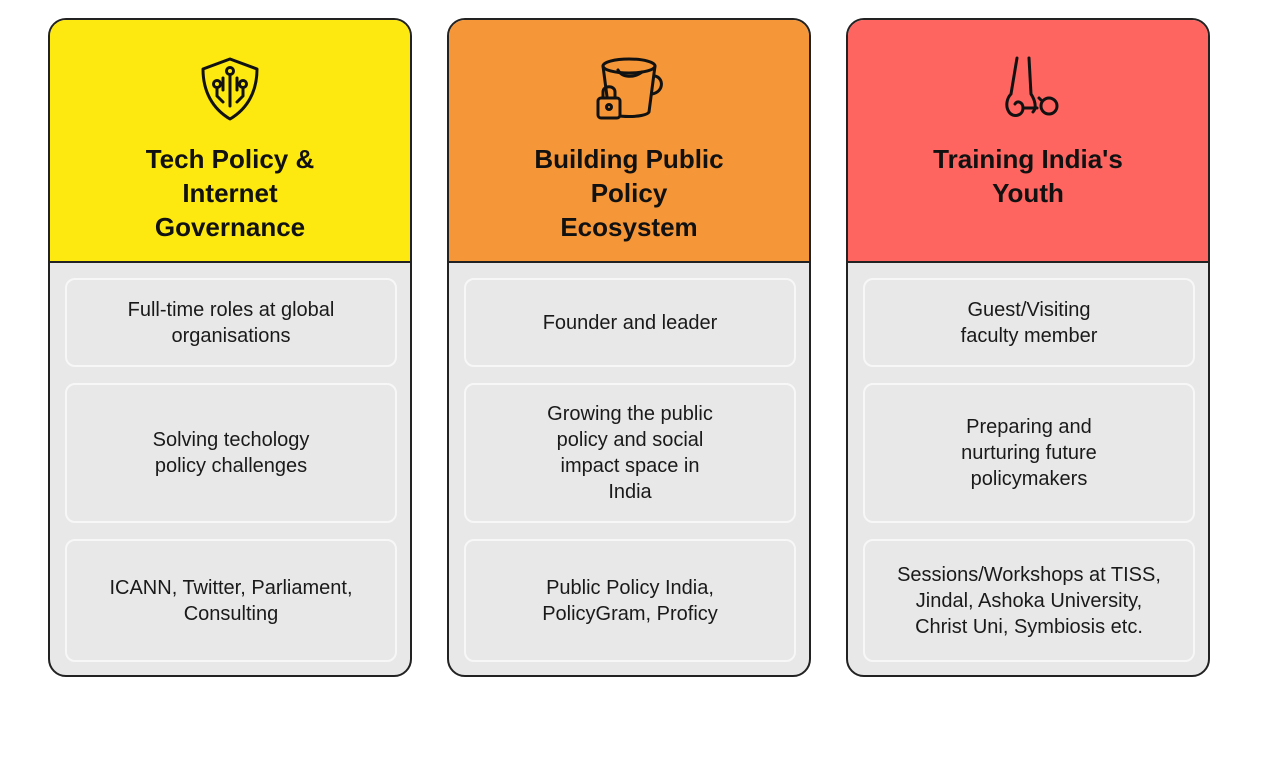 This screenshot has width=1280, height=764. Describe the element at coordinates (230, 141) in the screenshot. I see `card-header: Tech Policy & Internet Governance` at that location.